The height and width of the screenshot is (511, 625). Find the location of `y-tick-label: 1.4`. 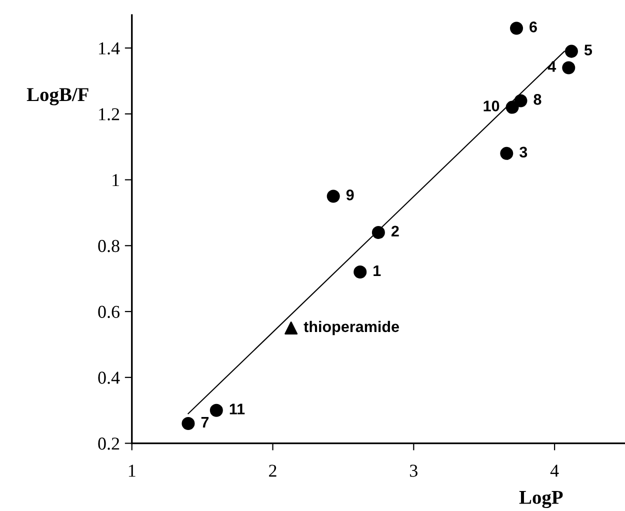

y-tick-label: 1.4 is located at coordinates (109, 48).